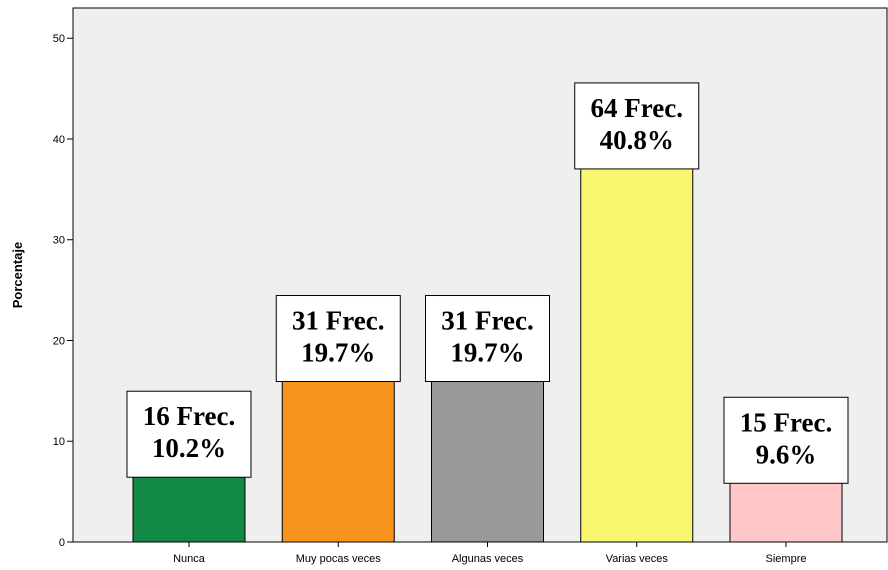  Describe the element at coordinates (63, 291) in the screenshot. I see `y-axis: 0 10 20 30 40 50` at that location.